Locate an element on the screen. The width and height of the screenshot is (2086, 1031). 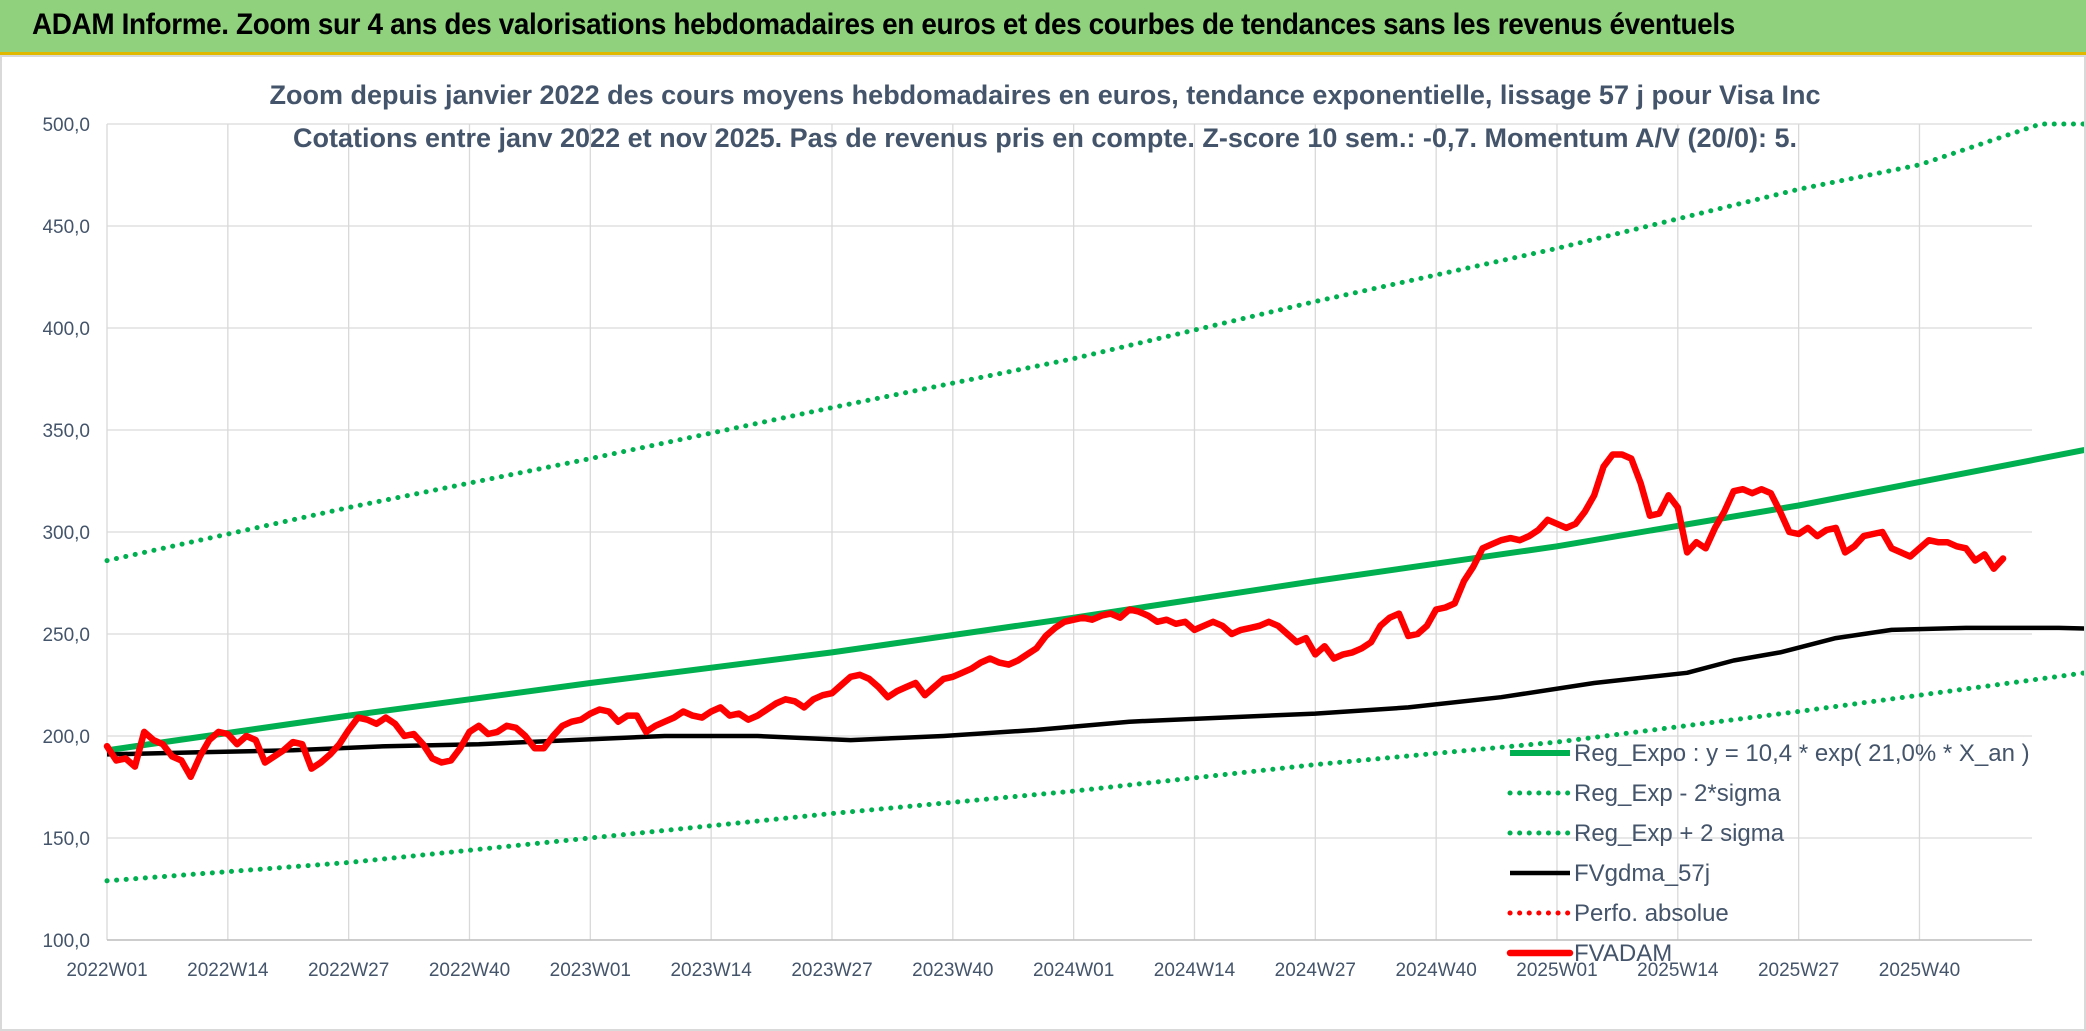
y-tick-label: 200,0 is located at coordinates (66, 737).